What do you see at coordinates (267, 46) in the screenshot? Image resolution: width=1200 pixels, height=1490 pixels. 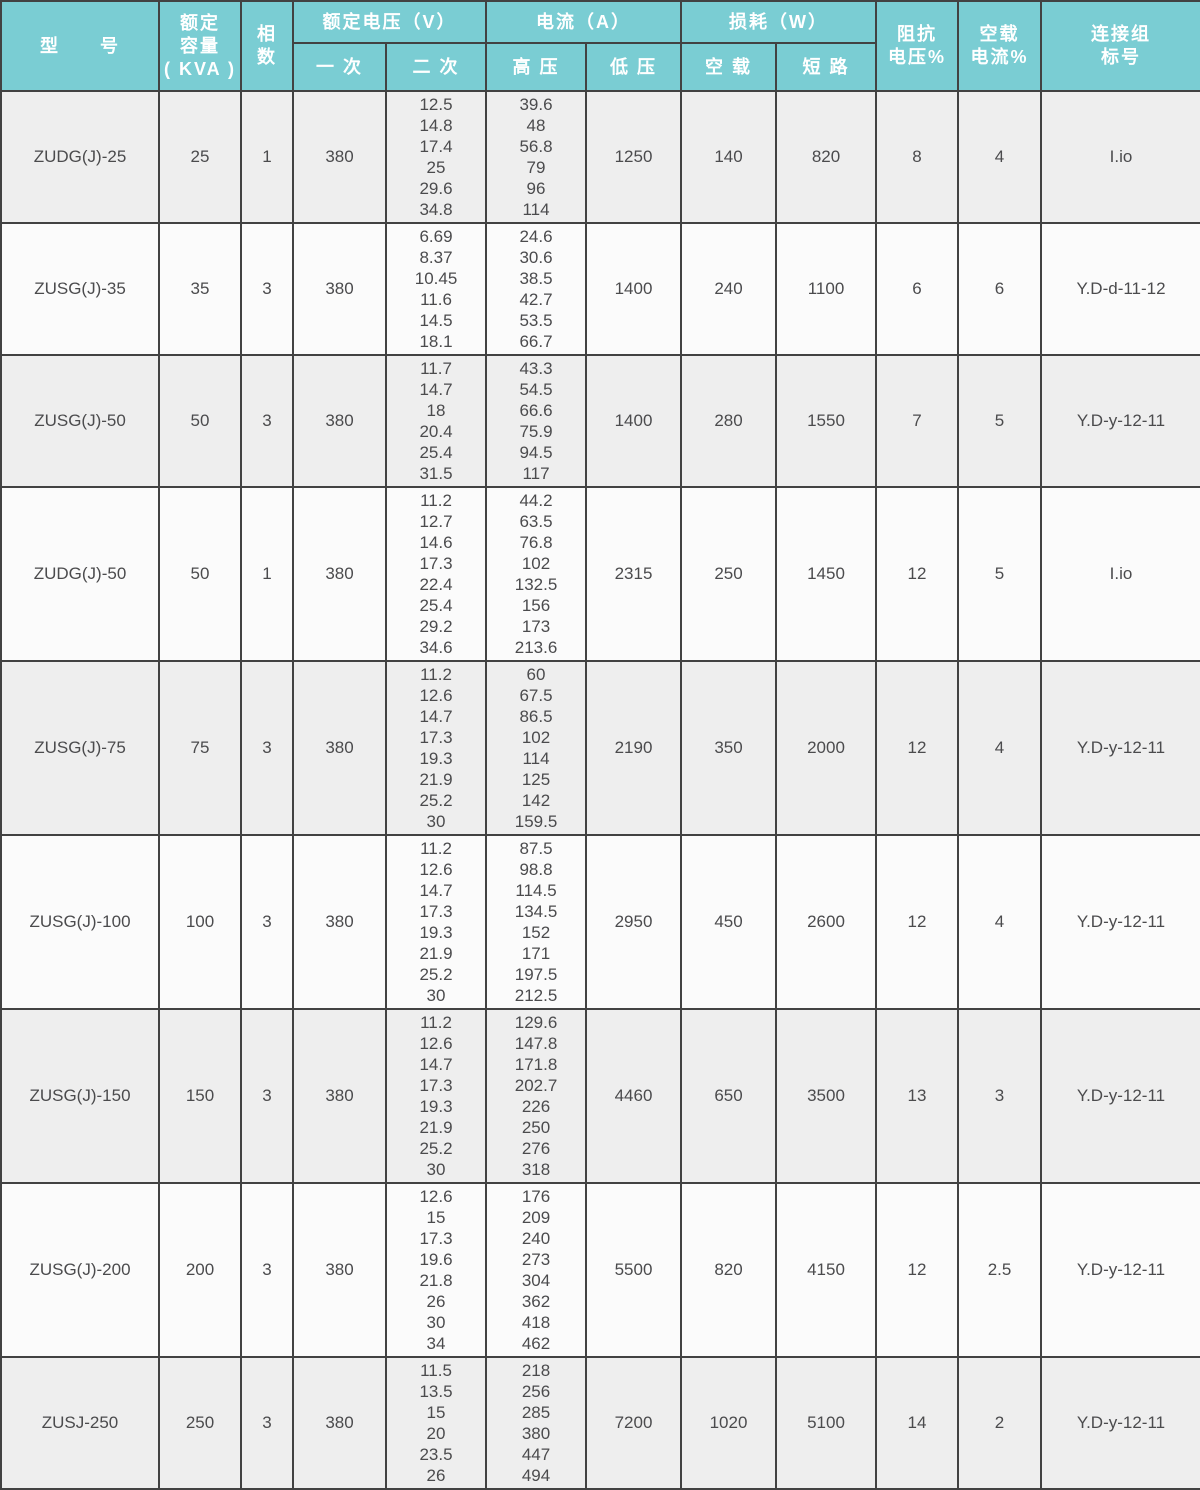 I see `header-phases: 相 数` at bounding box center [267, 46].